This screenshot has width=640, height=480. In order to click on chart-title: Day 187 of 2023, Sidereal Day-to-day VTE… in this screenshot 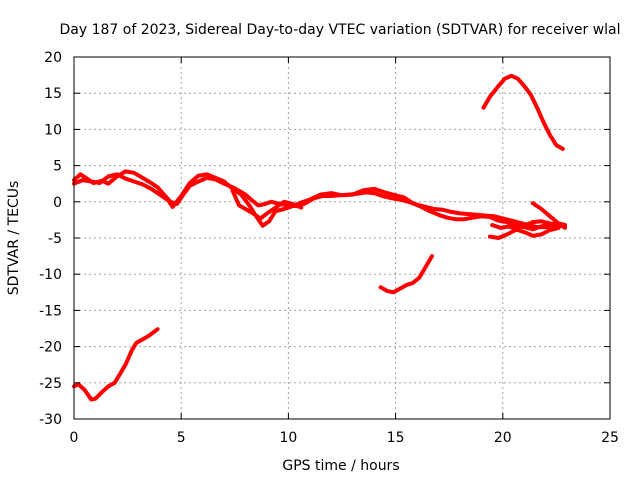, I will do `click(339, 30)`.